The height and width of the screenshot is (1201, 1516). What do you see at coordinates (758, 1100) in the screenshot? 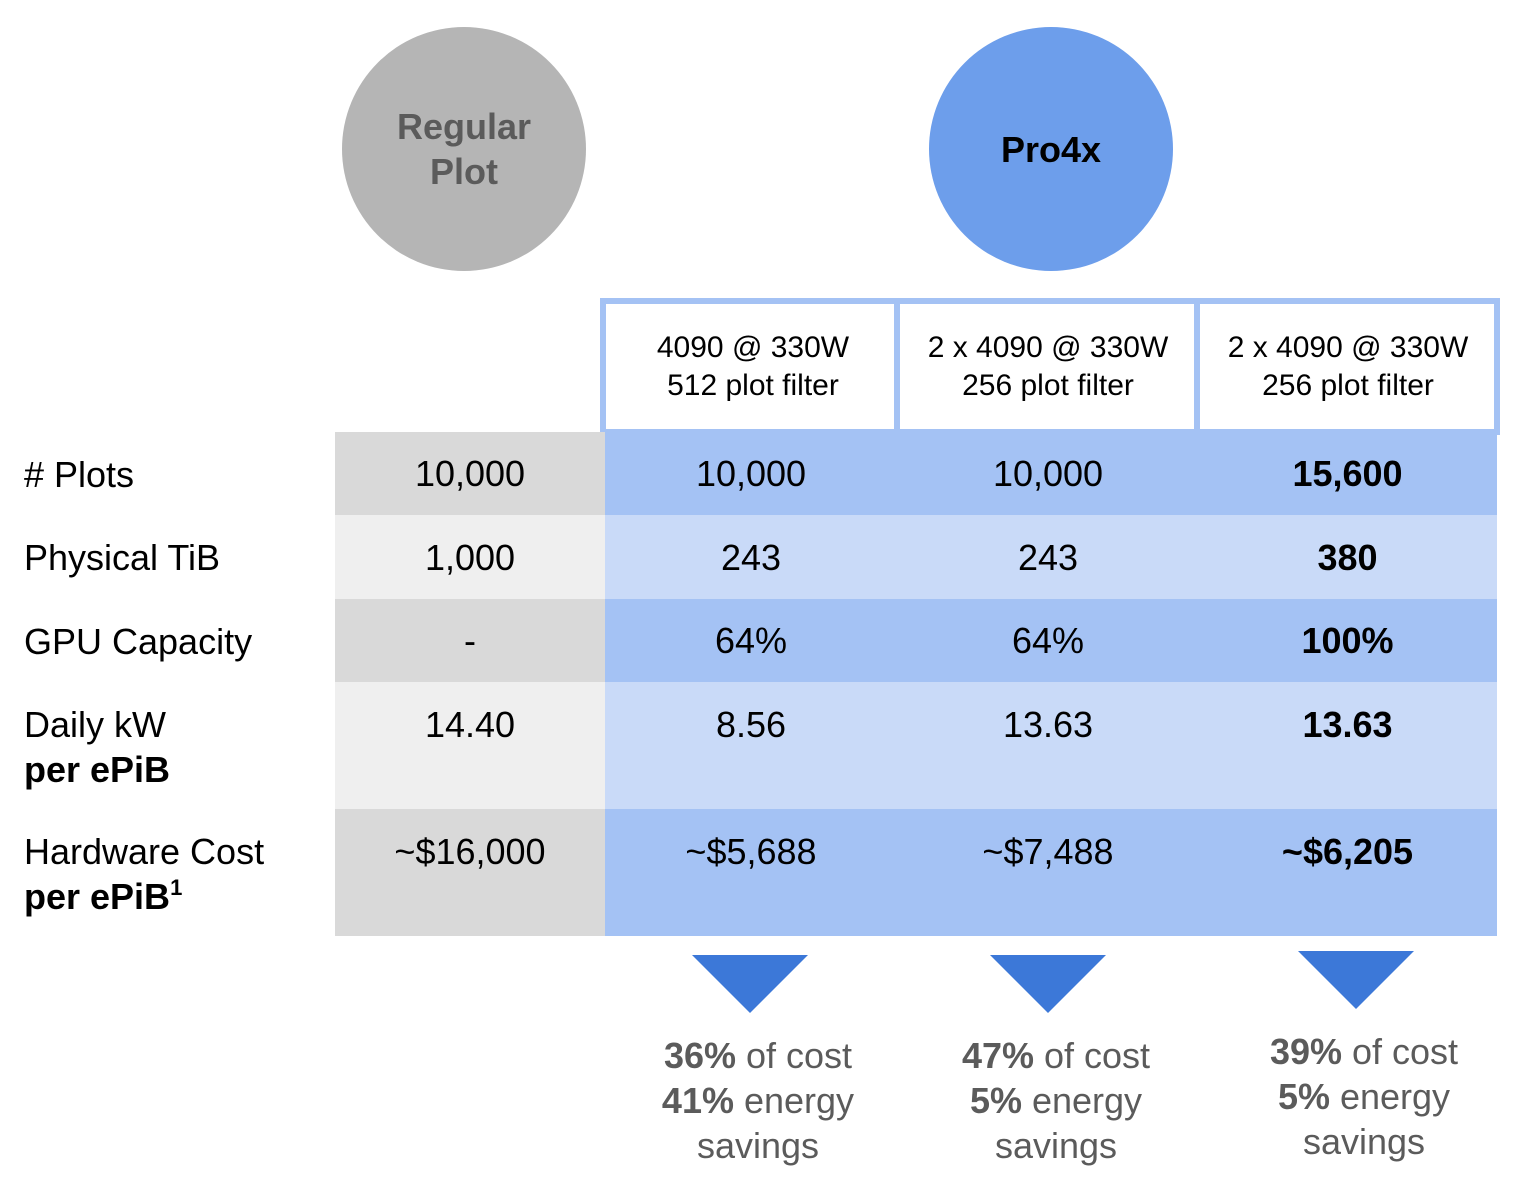
I see `savings-text-1: 36% of cost 41% energy savings` at bounding box center [758, 1100].